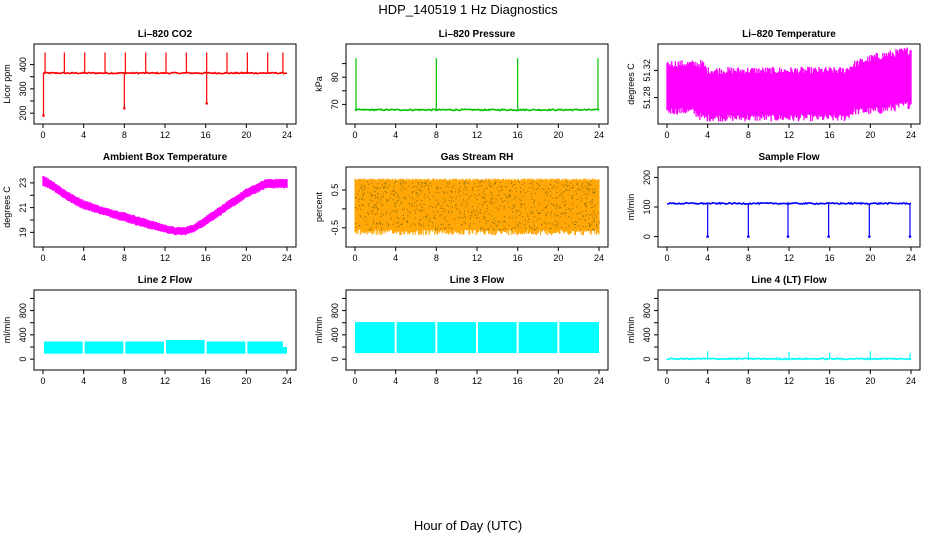  I want to click on flow-block, so click(497, 338).